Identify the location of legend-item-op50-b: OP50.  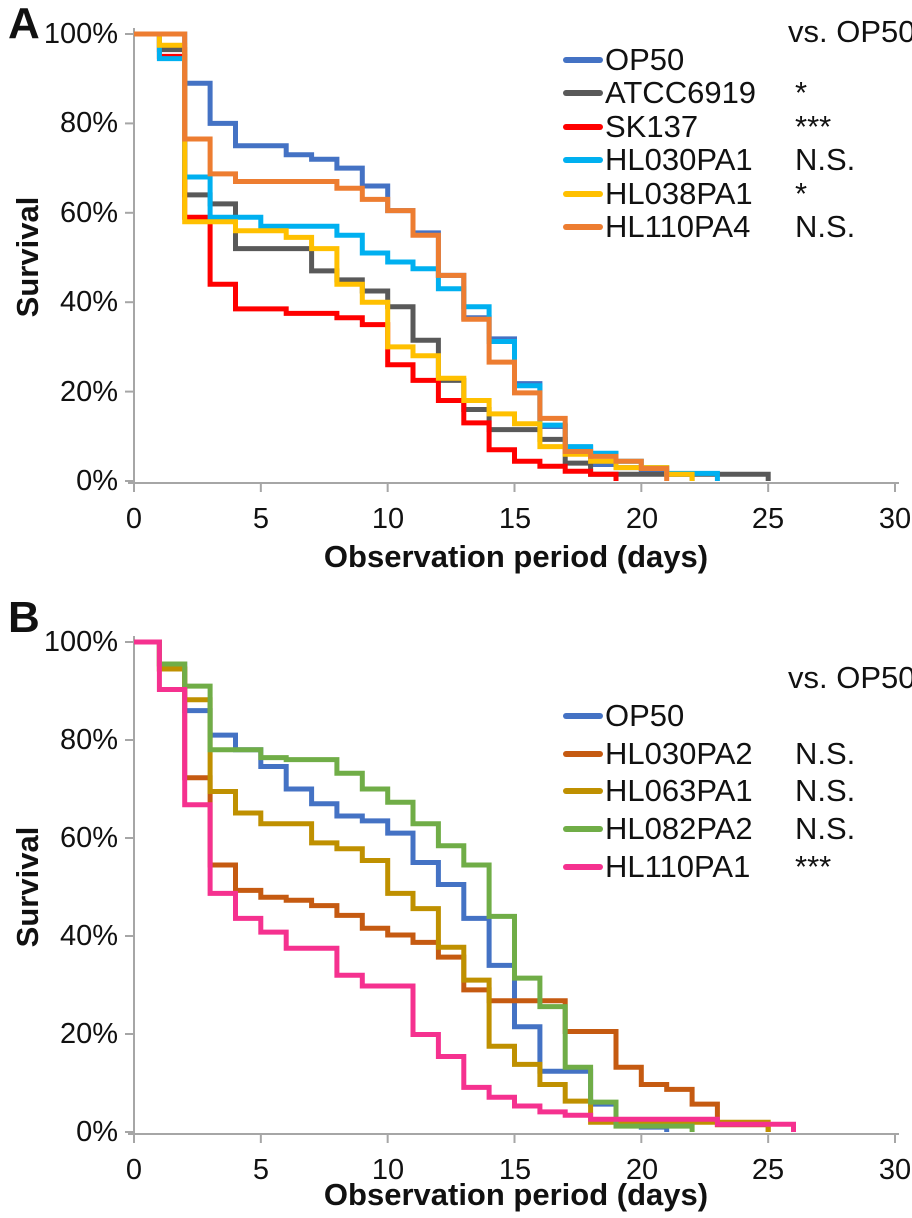
(623, 716).